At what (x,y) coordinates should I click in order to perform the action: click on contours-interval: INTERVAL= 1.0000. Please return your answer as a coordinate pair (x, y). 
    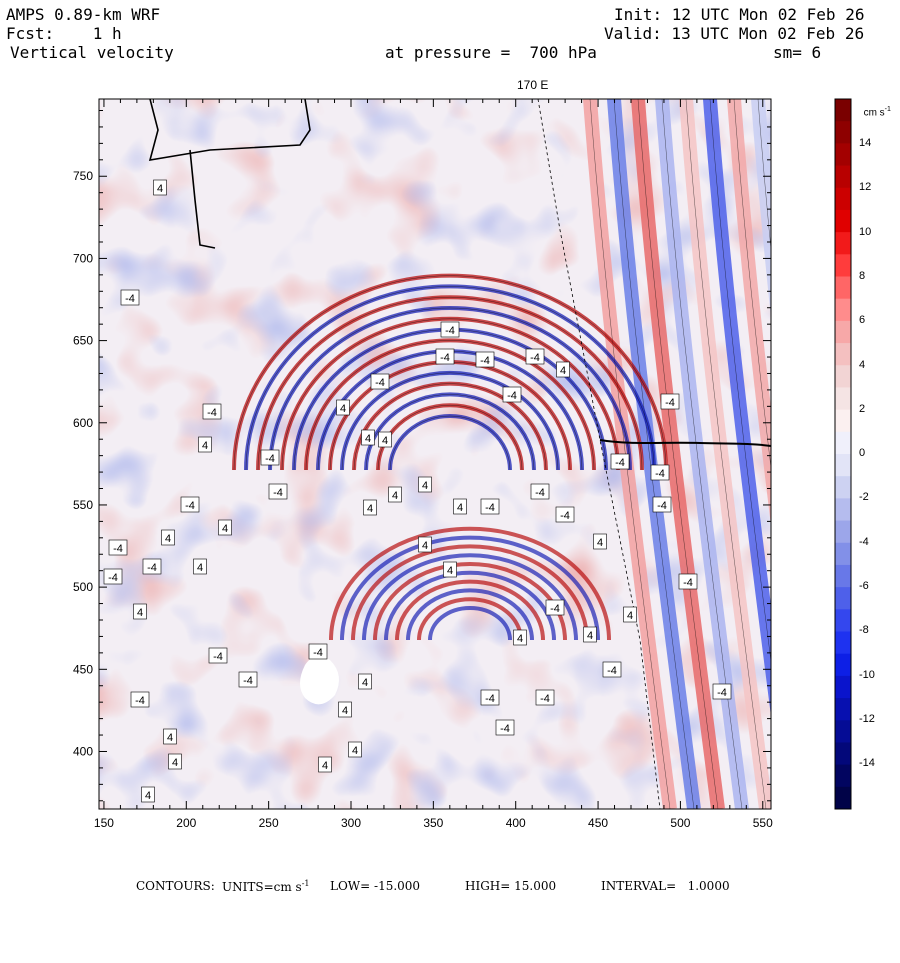
    Looking at the image, I should click on (665, 886).